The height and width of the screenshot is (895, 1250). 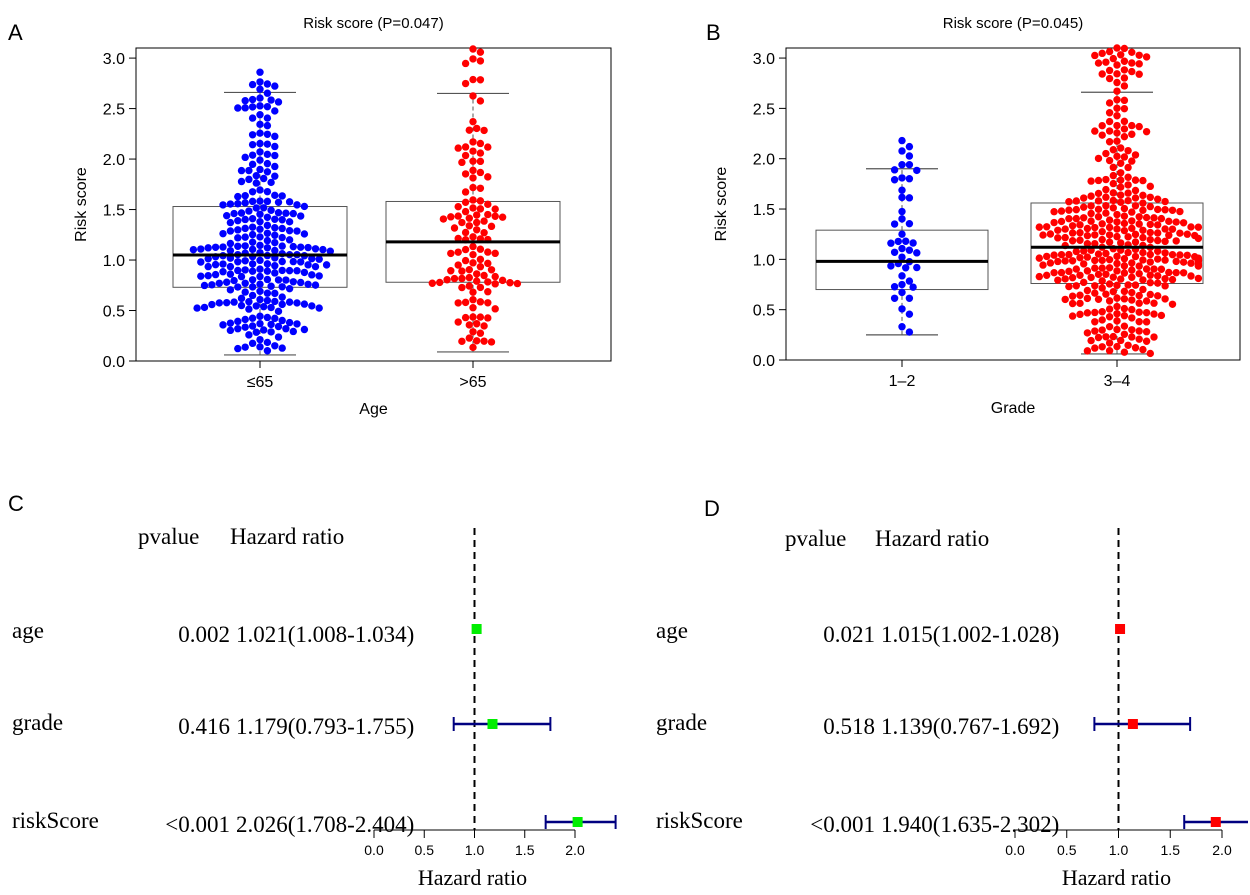 I want to click on header-hazard-ratio: Hazard ratio, so click(x=287, y=536).